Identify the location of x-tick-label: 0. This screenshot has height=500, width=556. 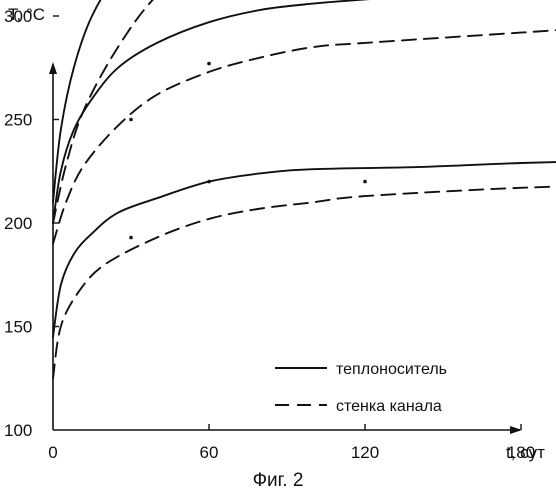
(52, 452).